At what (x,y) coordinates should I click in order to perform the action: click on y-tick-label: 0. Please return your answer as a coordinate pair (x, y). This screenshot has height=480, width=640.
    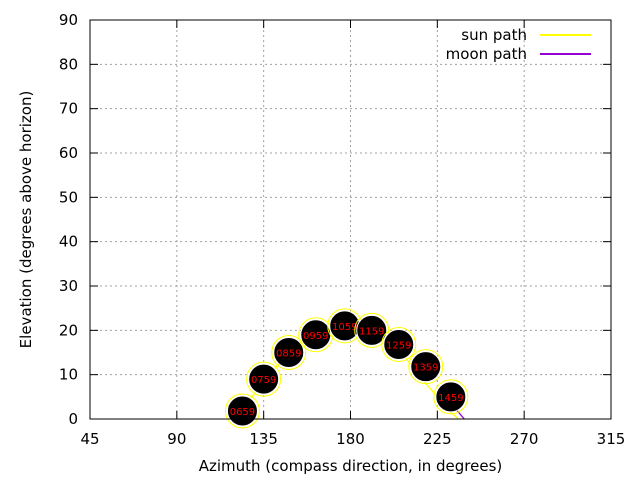
    Looking at the image, I should click on (73, 419).